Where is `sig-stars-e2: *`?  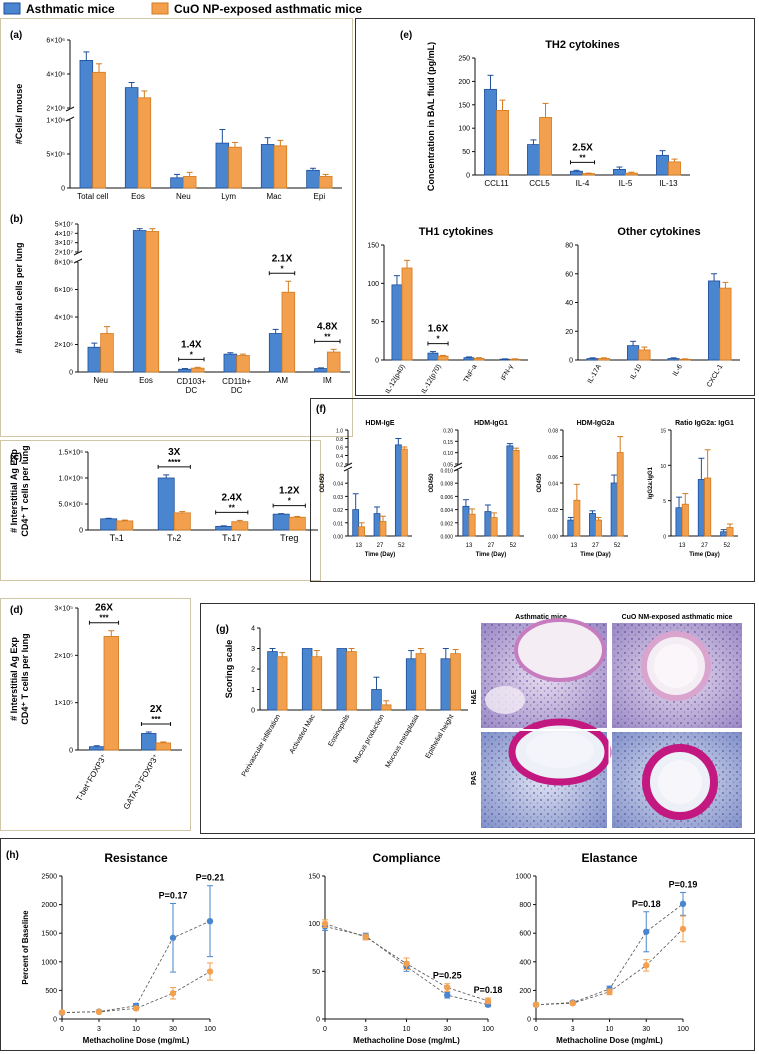 sig-stars-e2: * is located at coordinates (438, 339).